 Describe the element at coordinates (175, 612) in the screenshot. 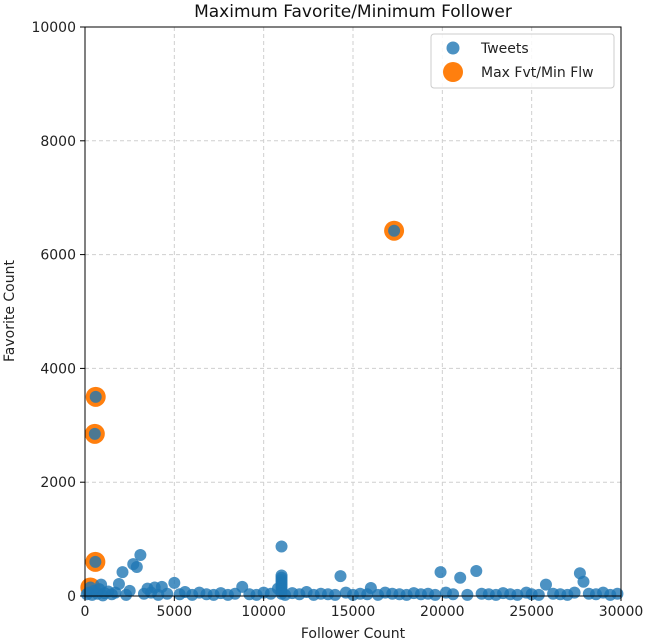

I see `x-tick-label: 5000` at that location.